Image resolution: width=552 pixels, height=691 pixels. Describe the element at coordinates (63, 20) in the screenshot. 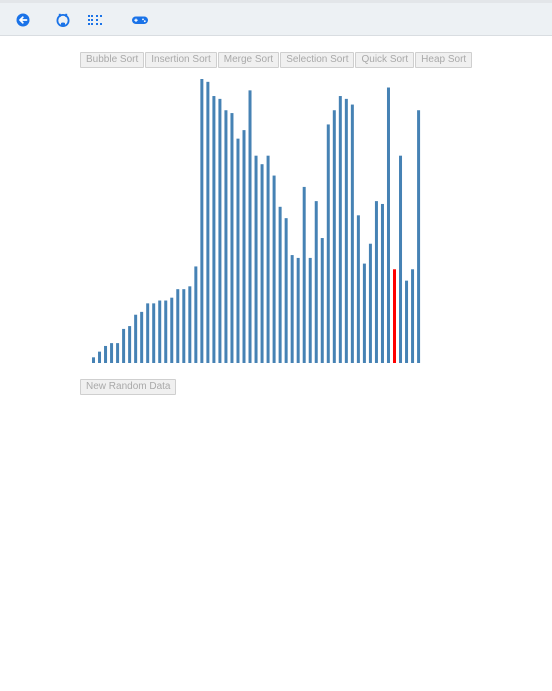

I see `github-icon` at that location.